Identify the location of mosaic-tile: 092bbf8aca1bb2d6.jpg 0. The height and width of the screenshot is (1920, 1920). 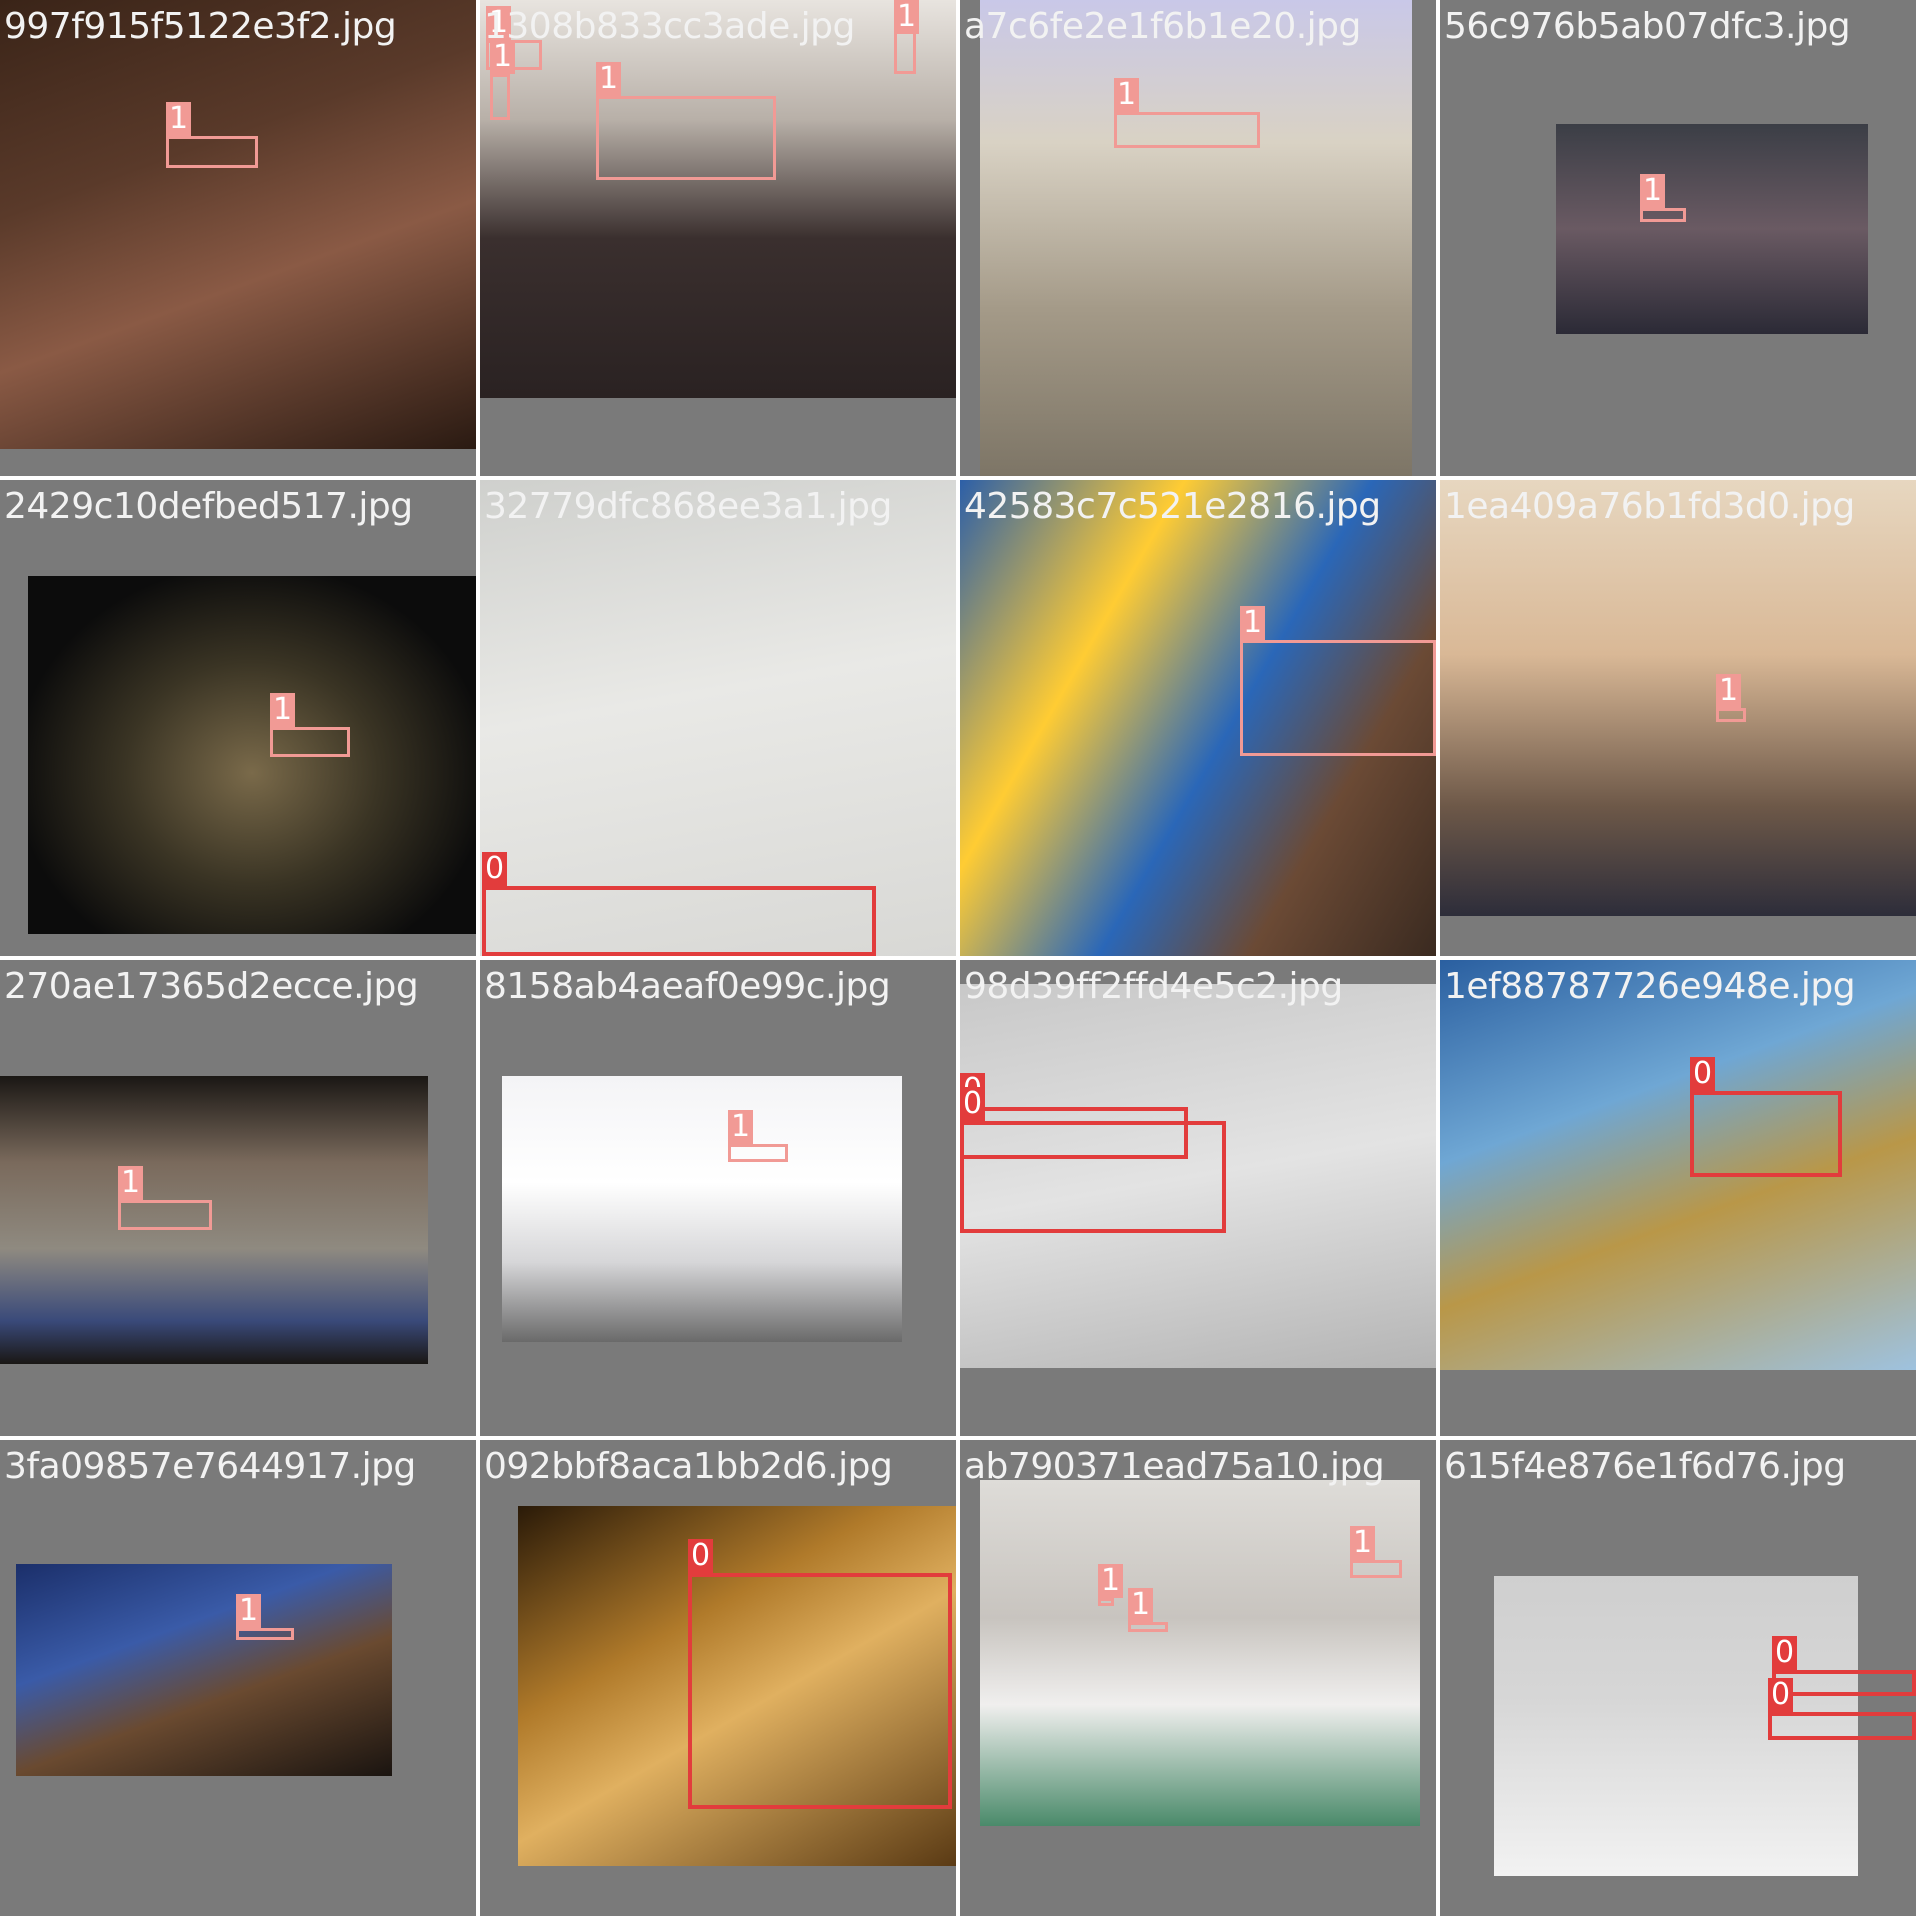
(718, 1678).